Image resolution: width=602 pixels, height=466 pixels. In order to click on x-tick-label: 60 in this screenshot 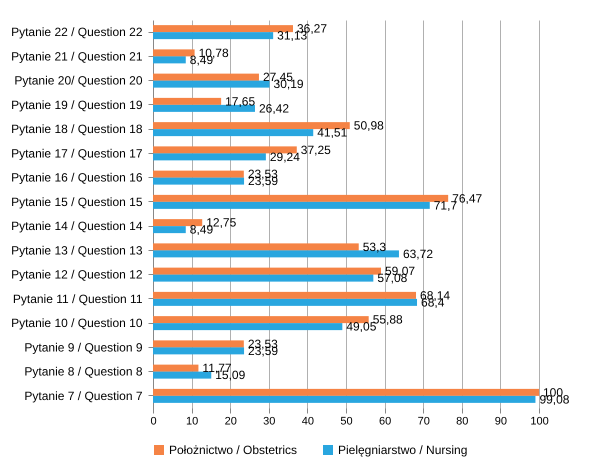, I will do `click(385, 422)`.